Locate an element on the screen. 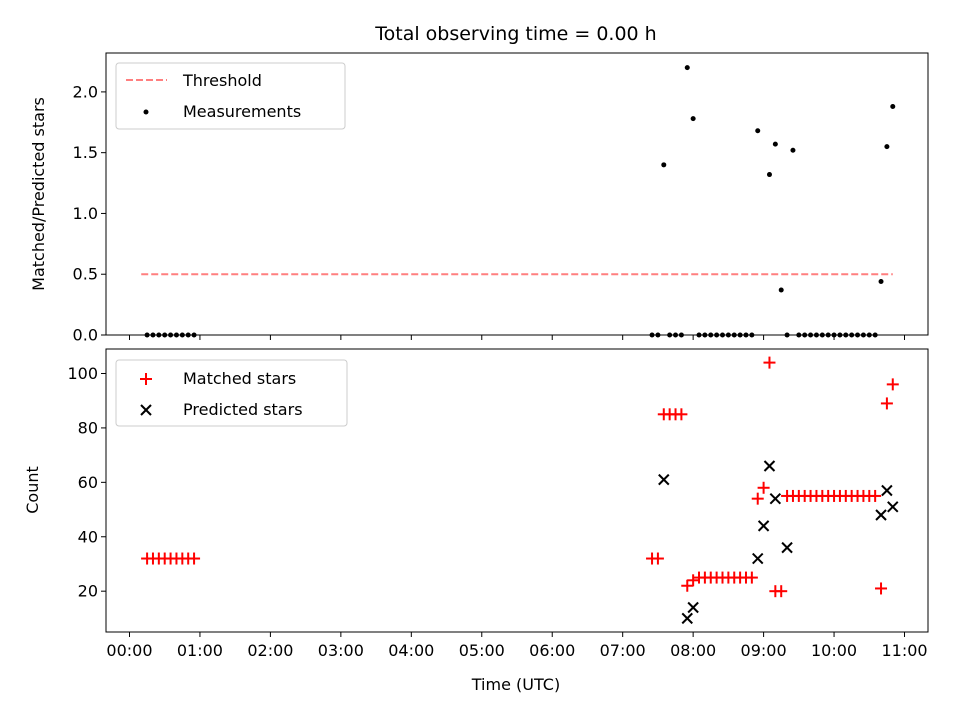 This screenshot has width=960, height=720. top-legend: Threshold Measurements is located at coordinates (230, 96).